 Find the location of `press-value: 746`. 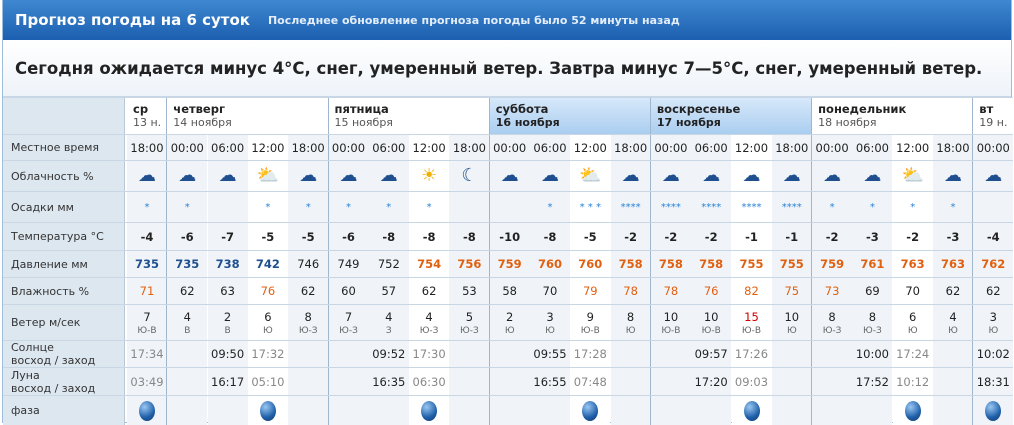

press-value: 746 is located at coordinates (308, 264).